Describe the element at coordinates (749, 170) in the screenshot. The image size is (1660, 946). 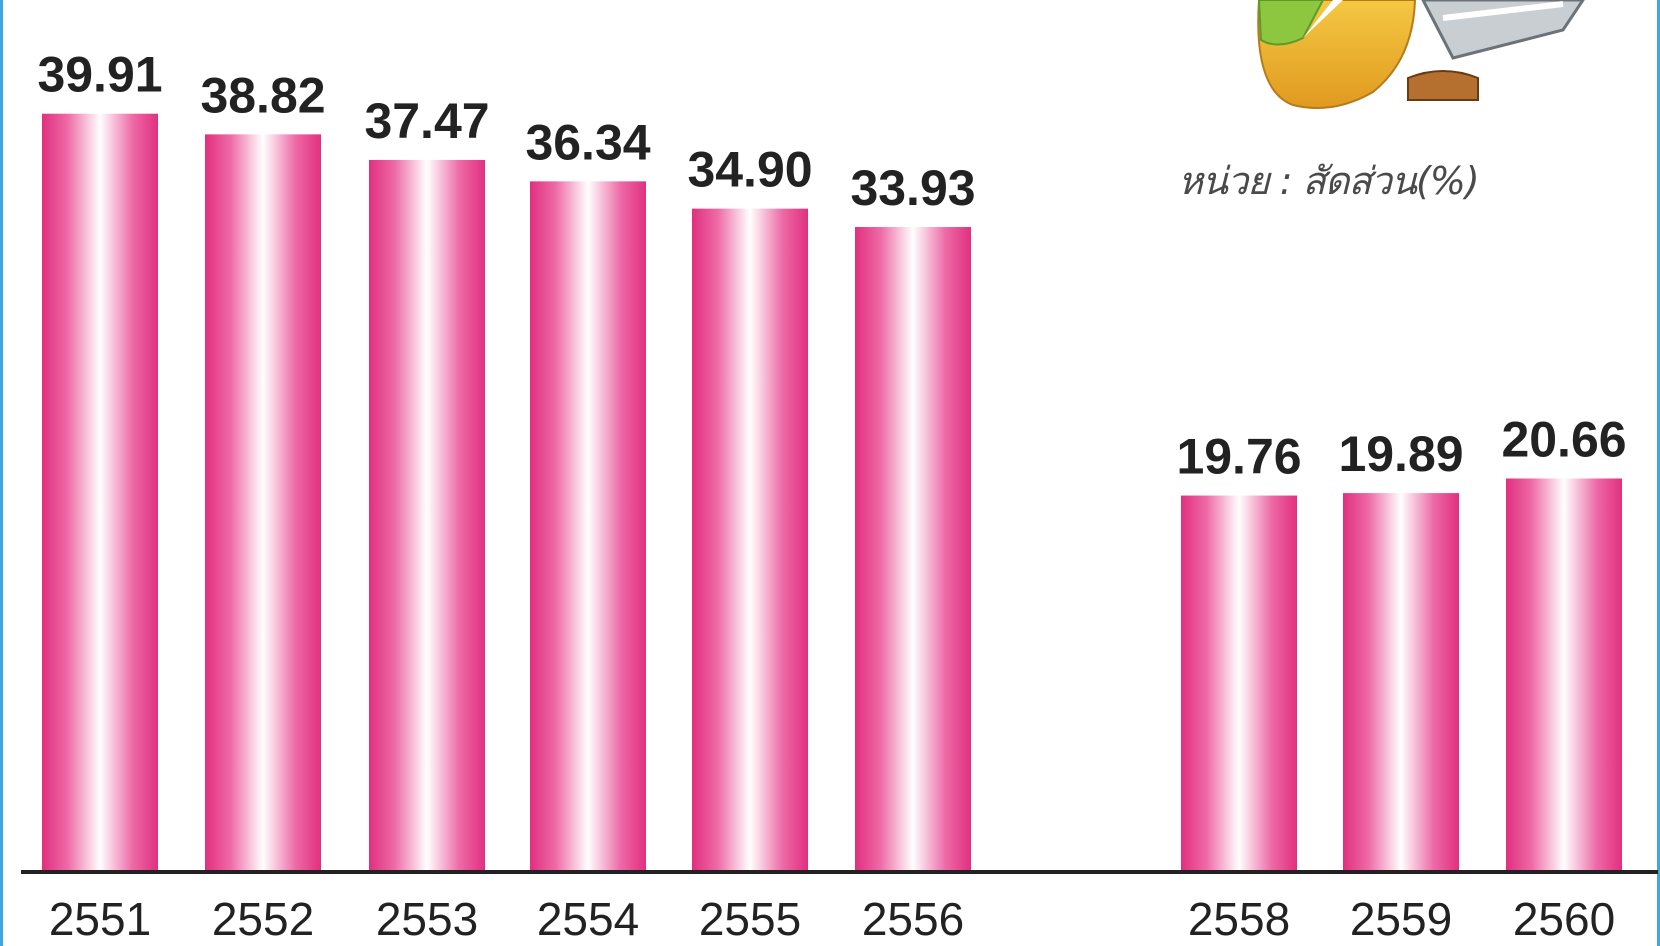
I see `value-label-2555: 34.90` at that location.